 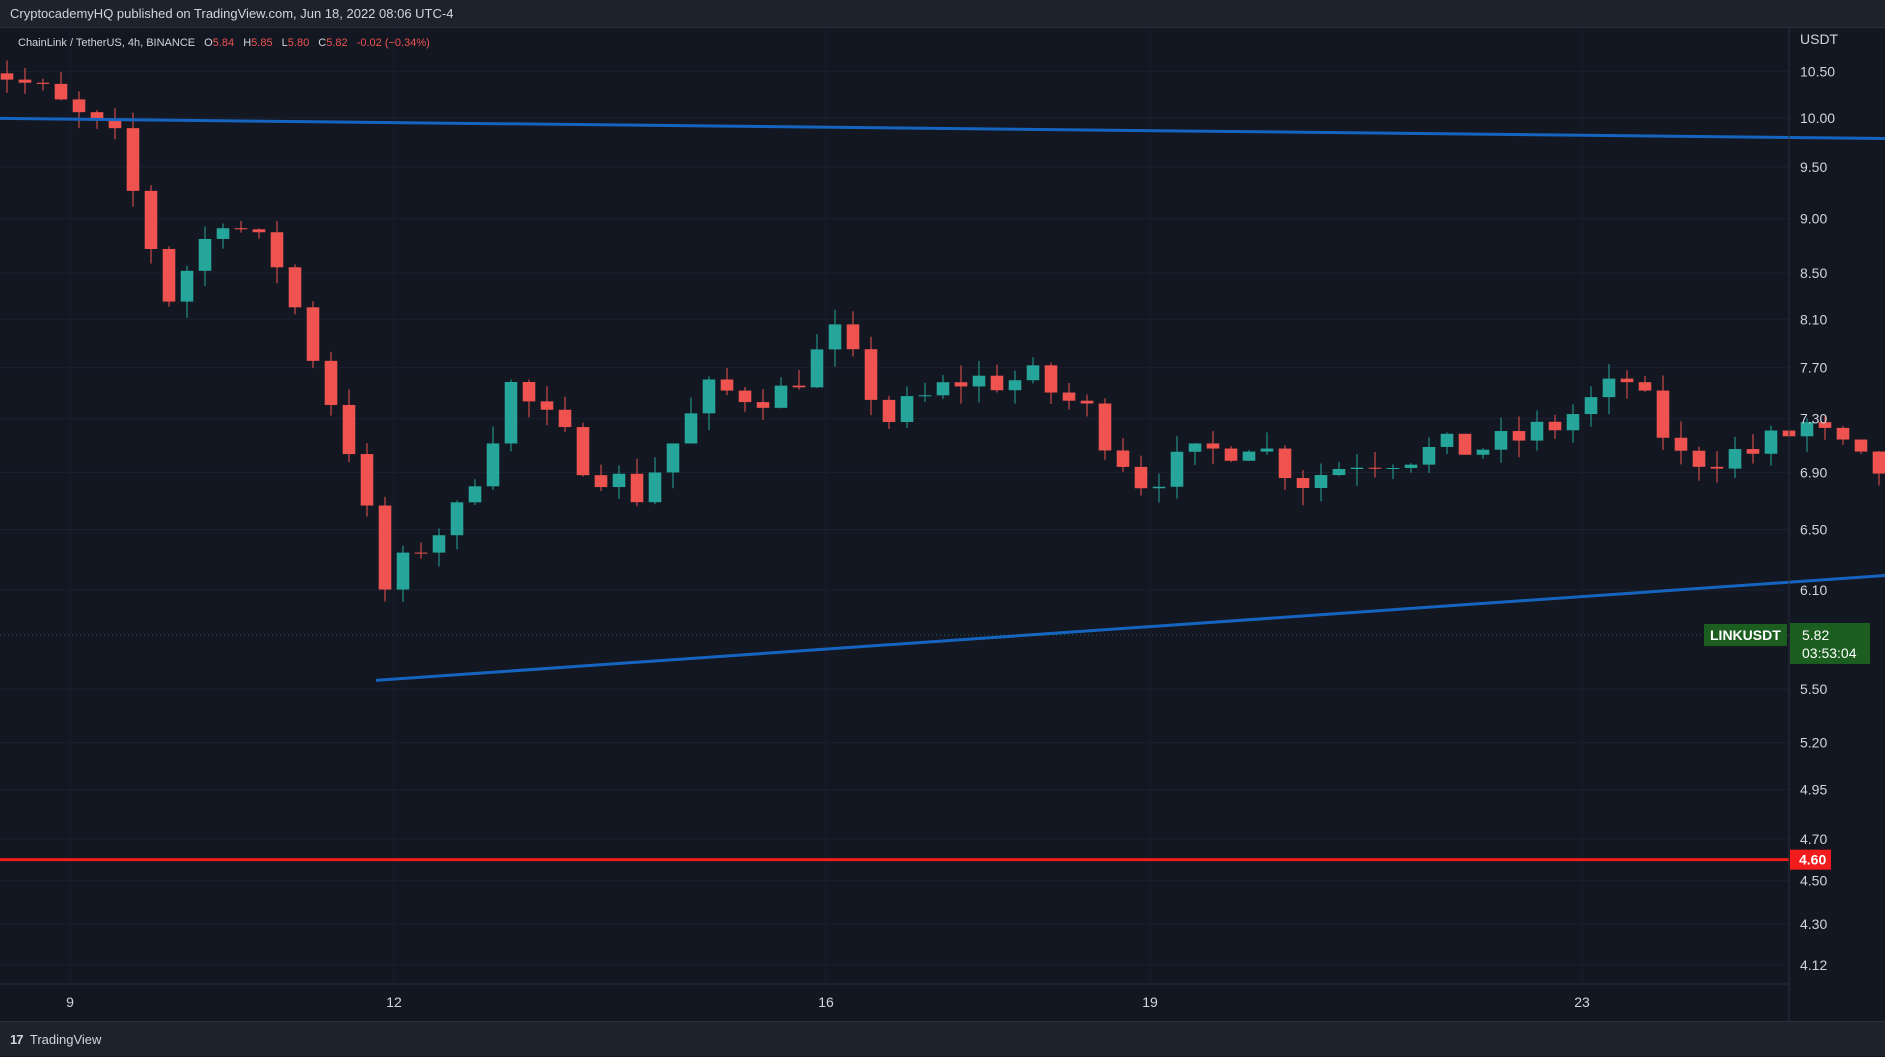 What do you see at coordinates (1813, 689) in the screenshot?
I see `price-tick-label: 5.50` at bounding box center [1813, 689].